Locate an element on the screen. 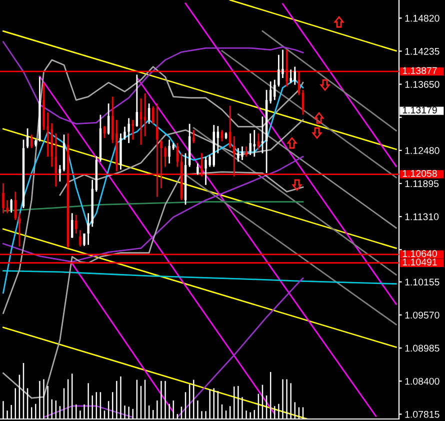 Image resolution: width=445 pixels, height=421 pixels. y-tick-label: 1.13650 is located at coordinates (422, 84).